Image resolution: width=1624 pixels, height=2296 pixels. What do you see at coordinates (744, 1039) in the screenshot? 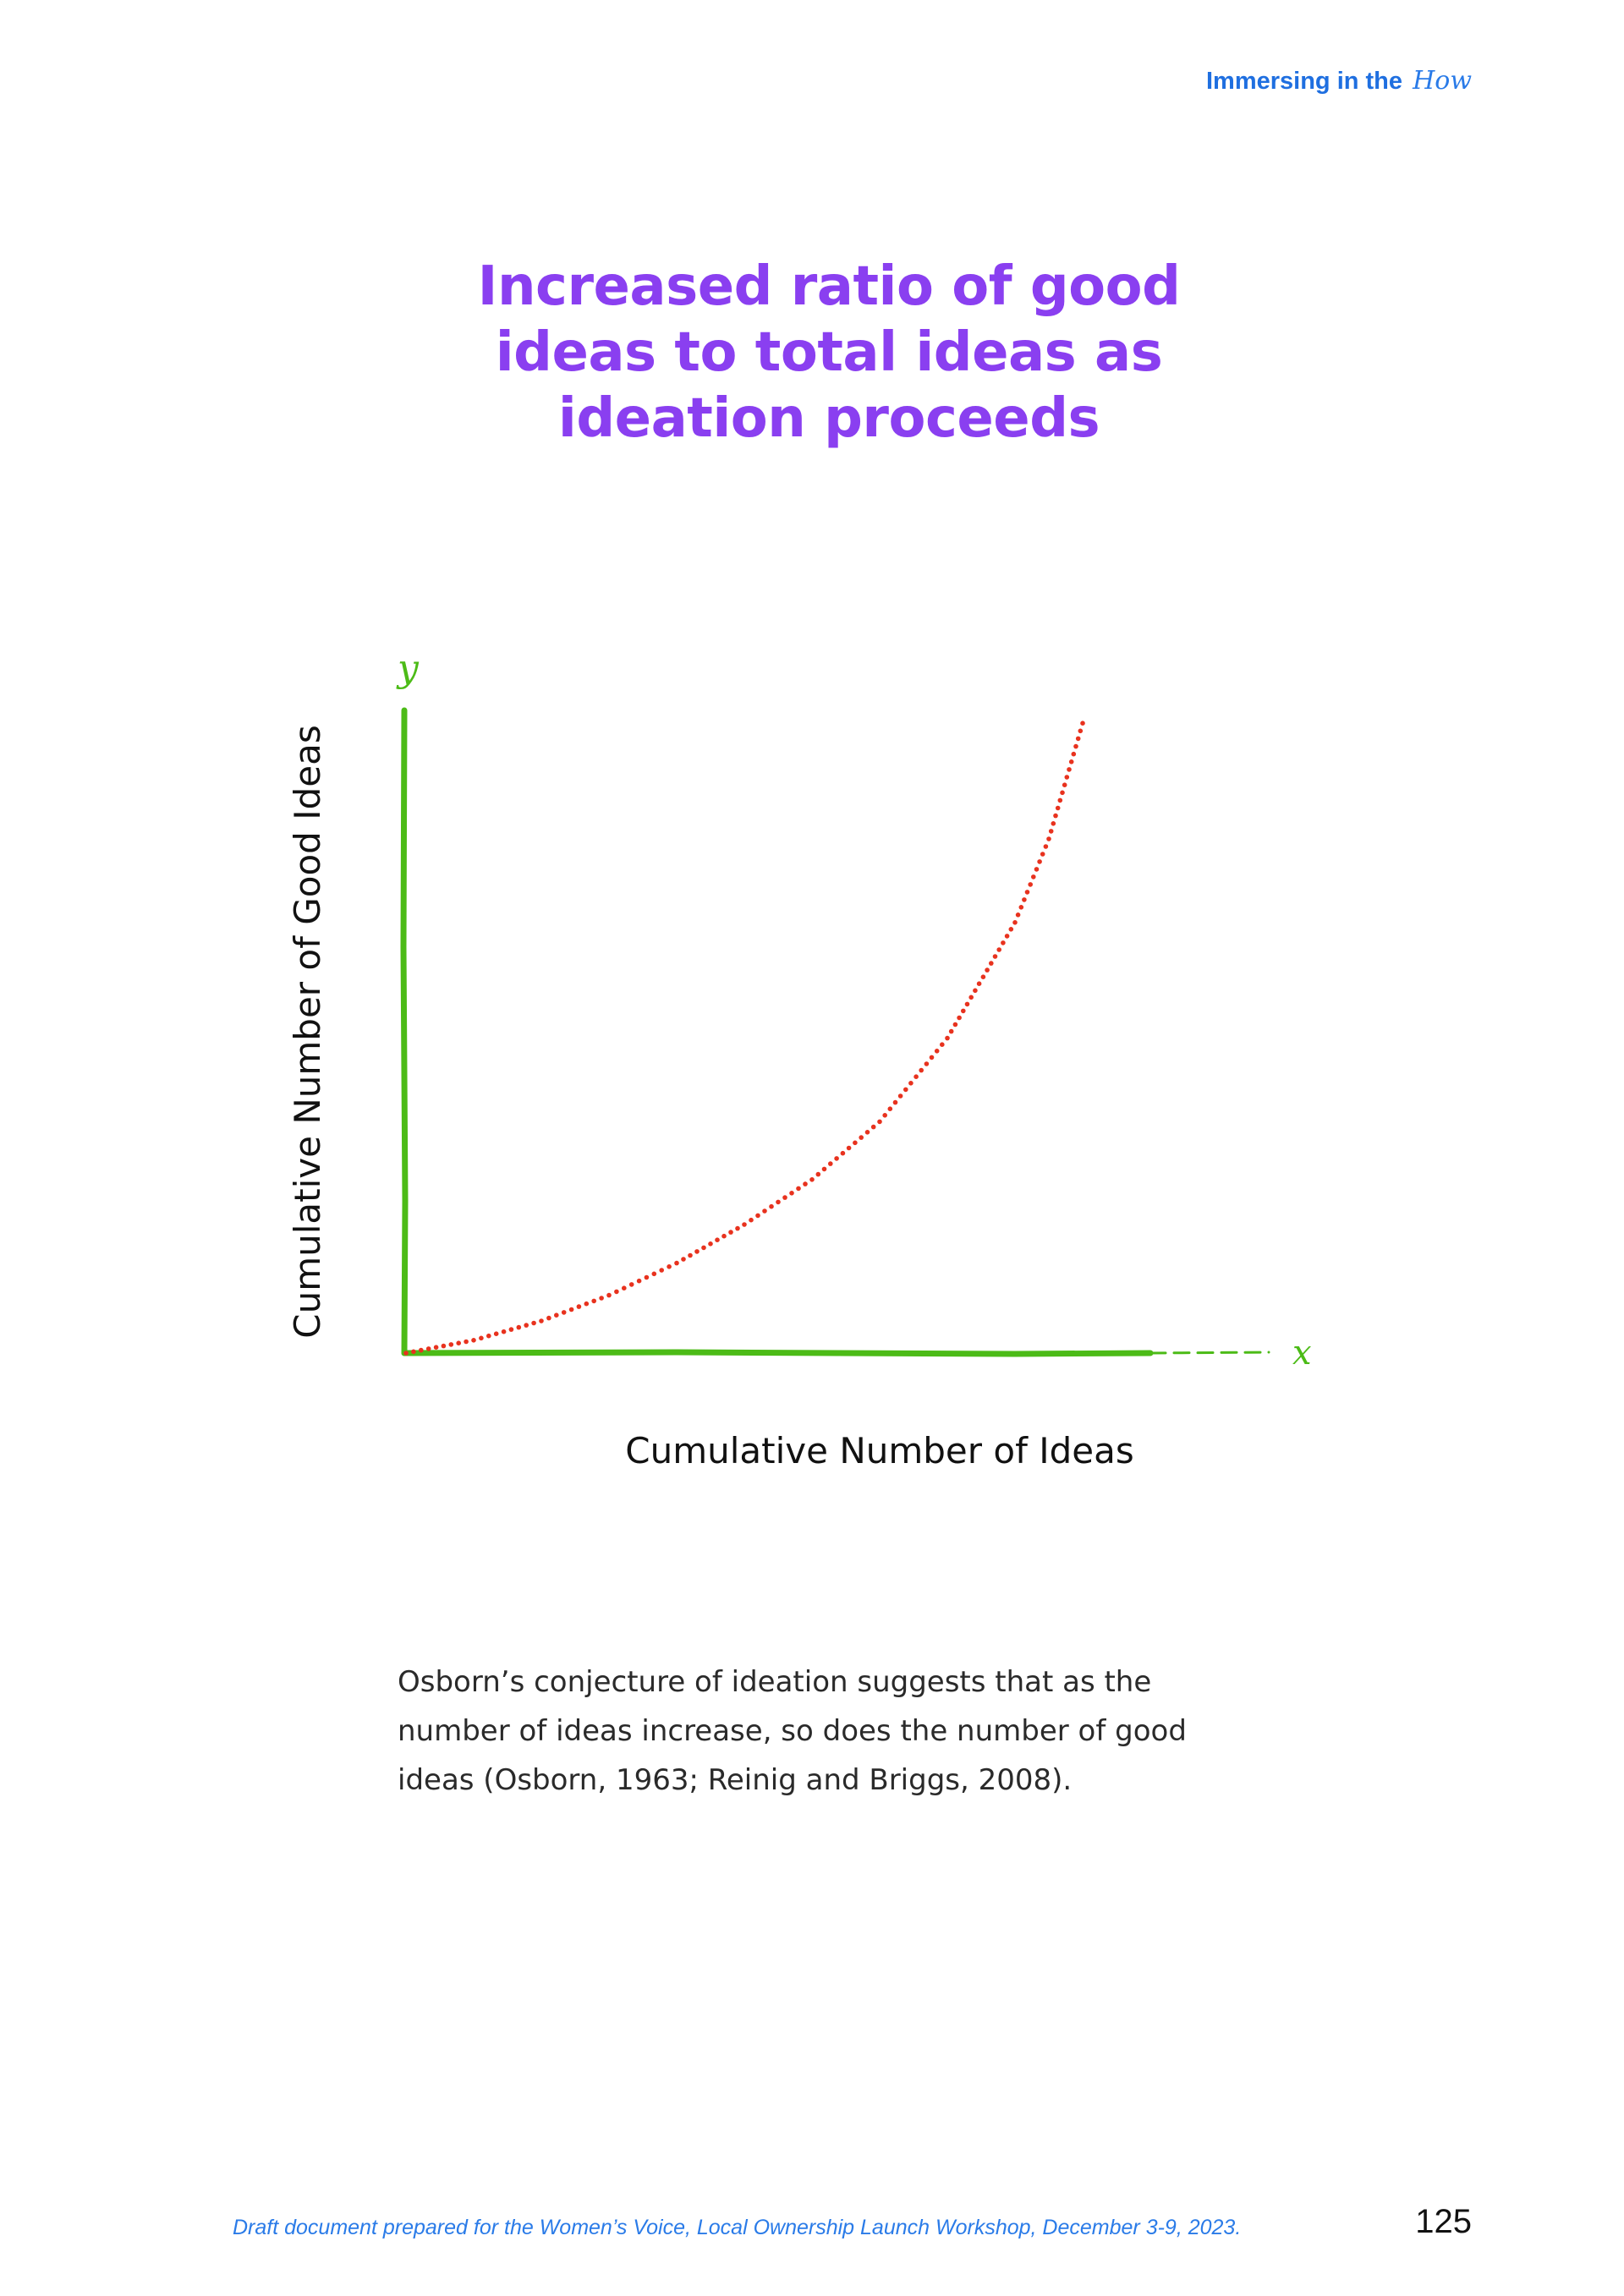
I see `curve-group` at bounding box center [744, 1039].